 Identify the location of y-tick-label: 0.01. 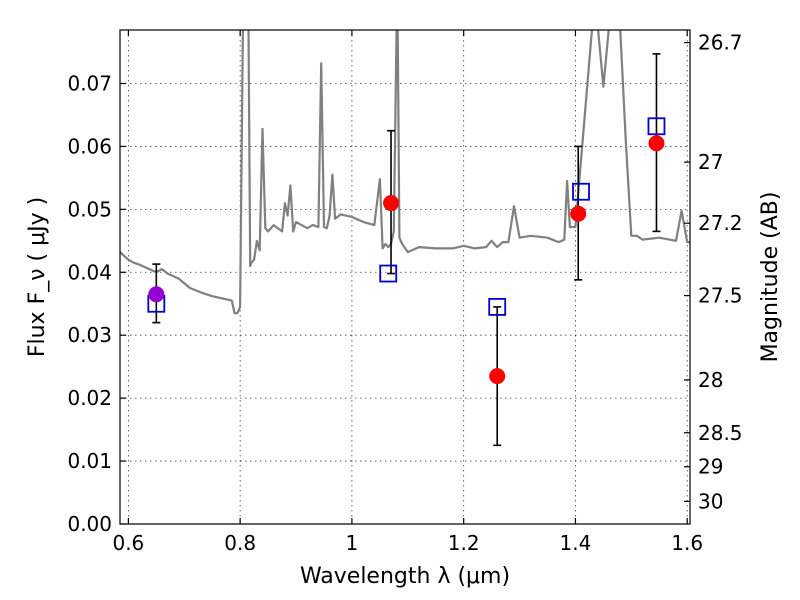
(89, 461).